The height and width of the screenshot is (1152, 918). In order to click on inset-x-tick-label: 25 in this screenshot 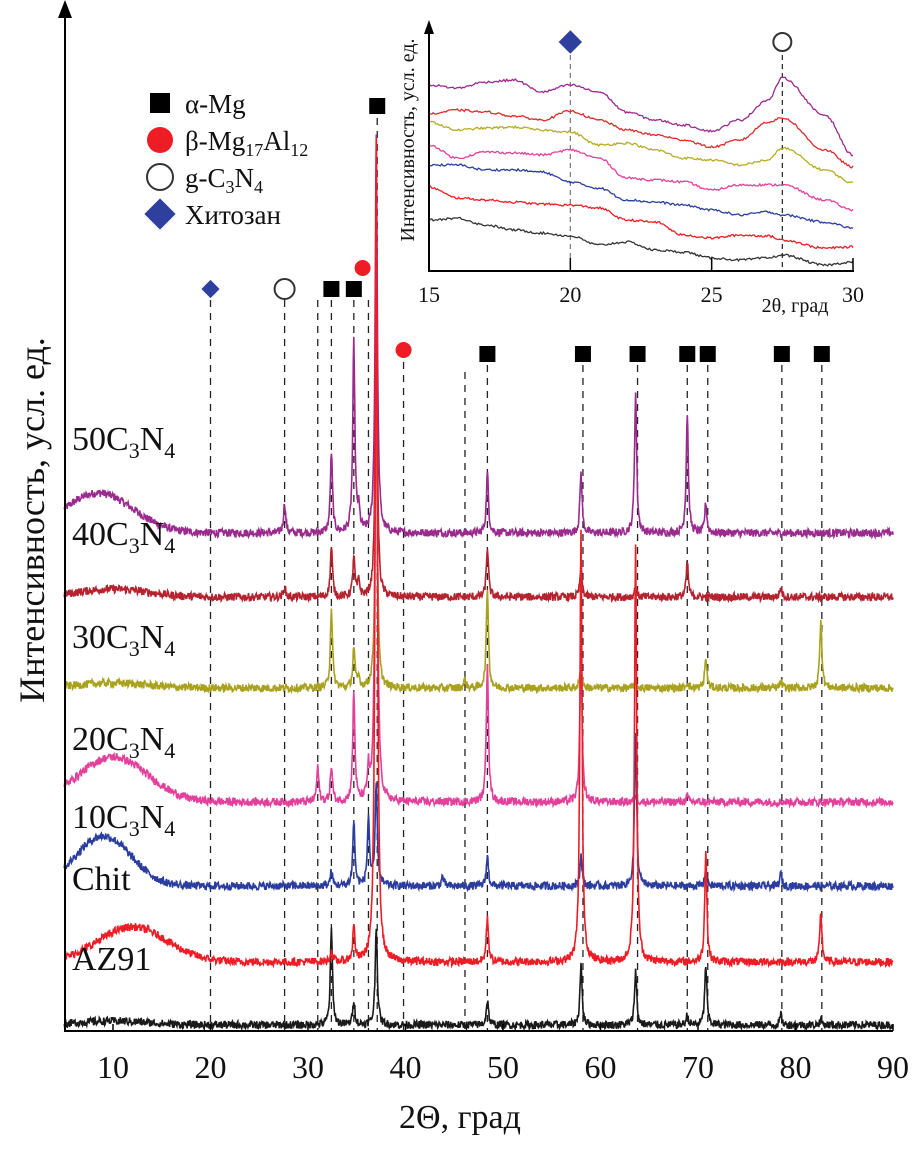, I will do `click(712, 294)`.